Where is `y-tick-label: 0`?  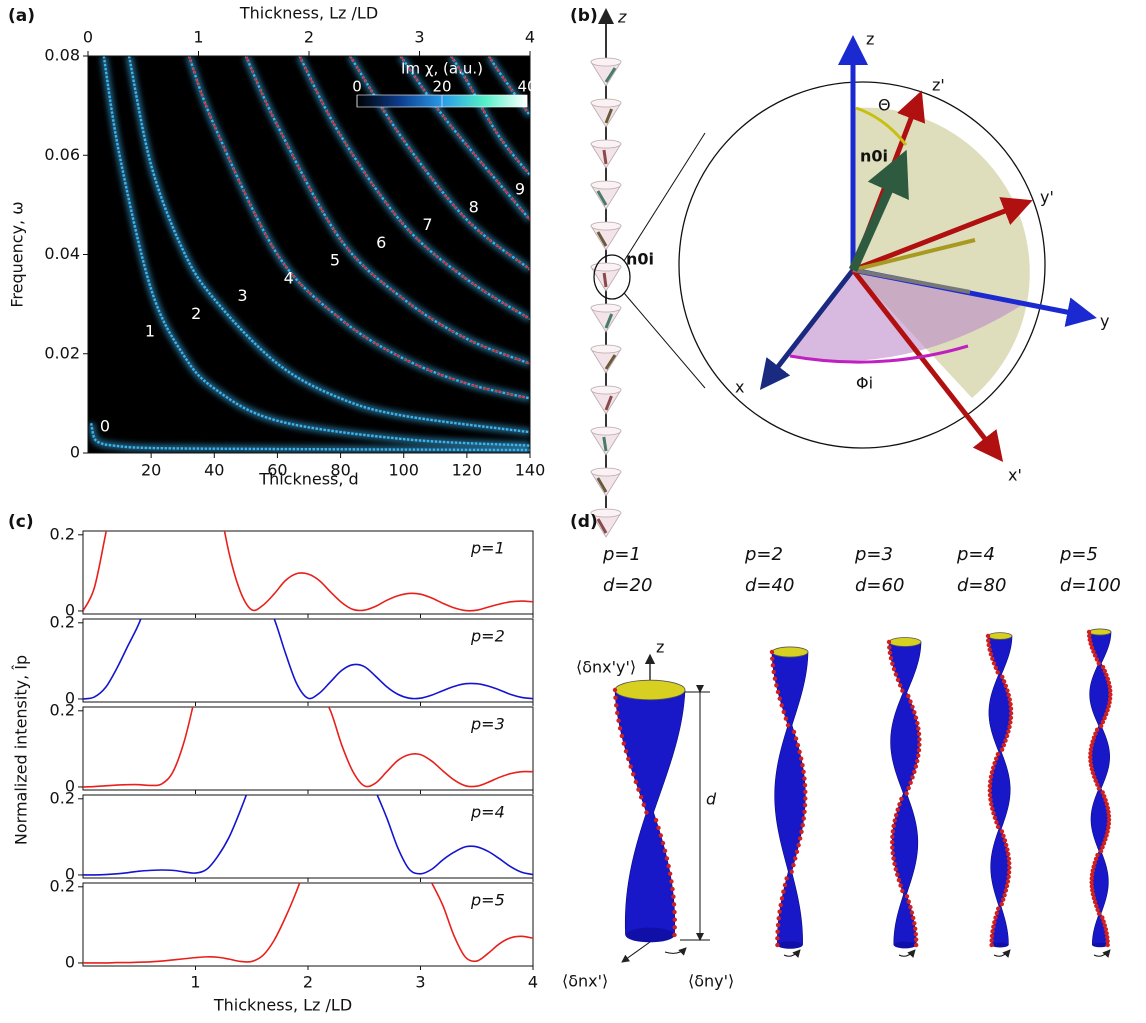
y-tick-label: 0 is located at coordinates (70, 785).